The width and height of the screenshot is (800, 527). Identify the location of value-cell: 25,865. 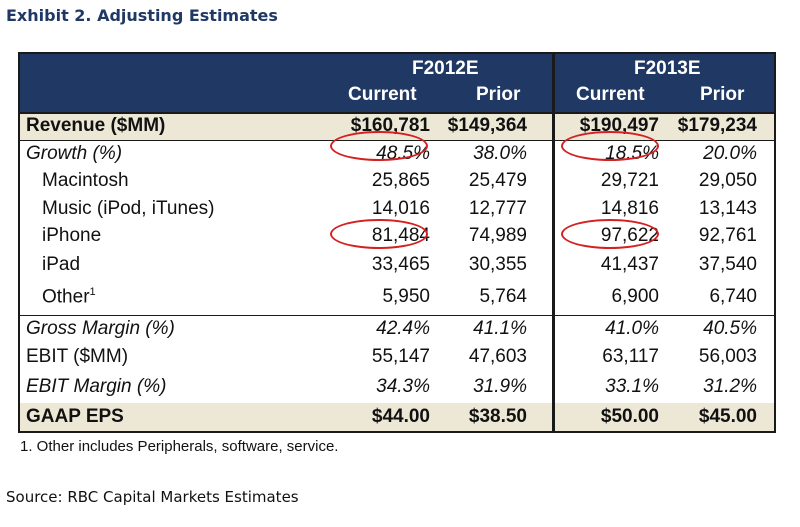
(400, 180).